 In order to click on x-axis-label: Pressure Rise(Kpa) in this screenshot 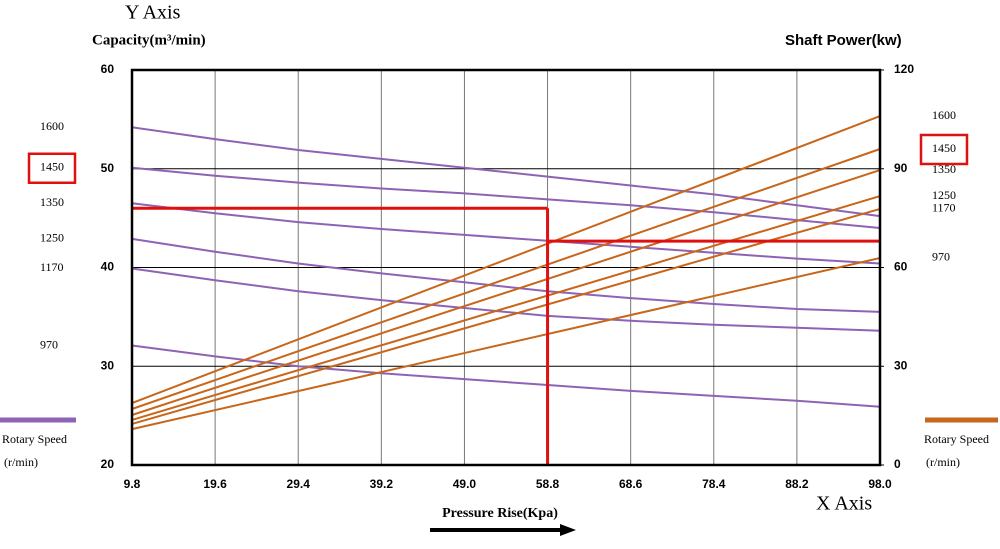, I will do `click(500, 513)`.